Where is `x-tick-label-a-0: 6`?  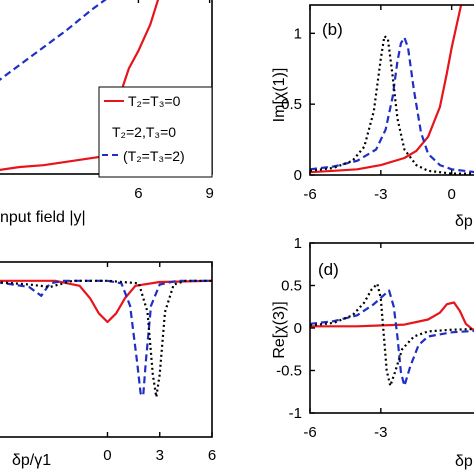
x-tick-label-a-0: 6 is located at coordinates (138, 193).